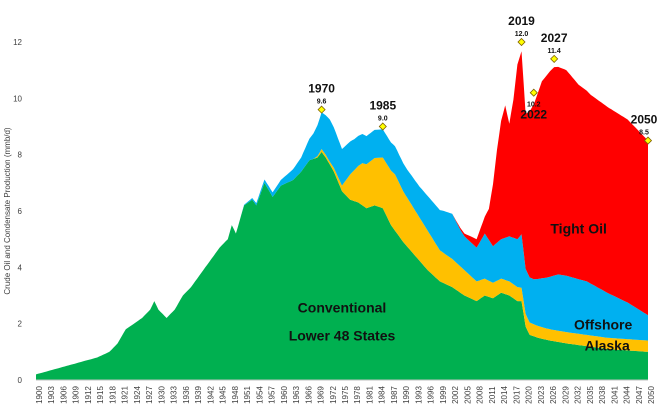  Describe the element at coordinates (63, 395) in the screenshot. I see `x-tick-label: 1906` at that location.